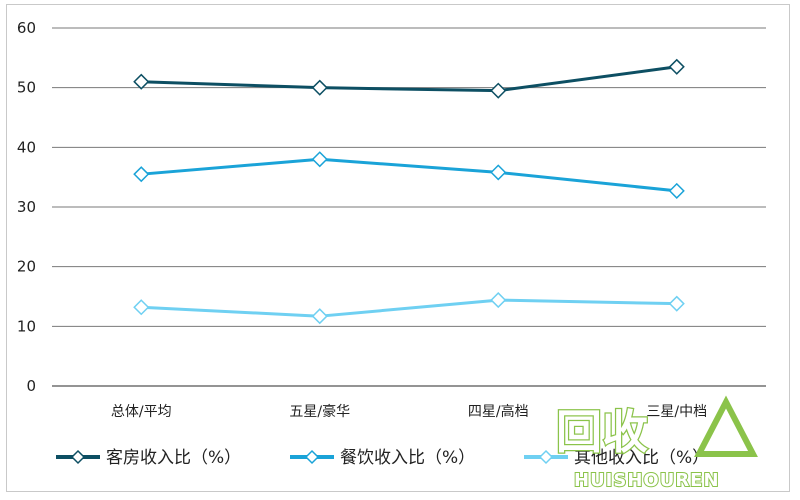 Image resolution: width=800 pixels, height=500 pixels. What do you see at coordinates (26, 326) in the screenshot?
I see `y-tick-label-10: 10` at bounding box center [26, 326].